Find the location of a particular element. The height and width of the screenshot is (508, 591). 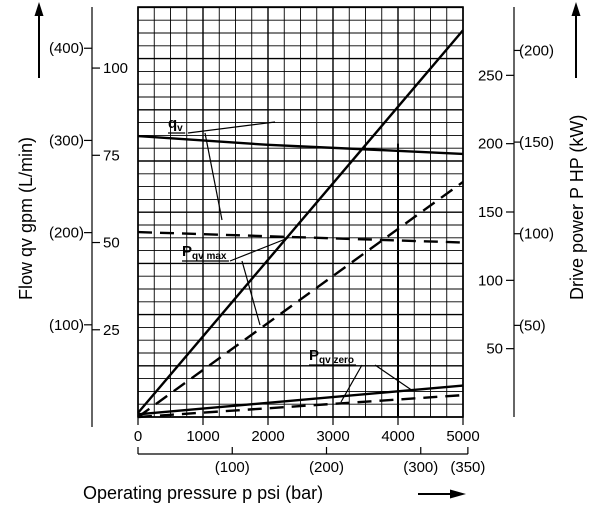

kw-tick-label: (200) is located at coordinates (536, 50).